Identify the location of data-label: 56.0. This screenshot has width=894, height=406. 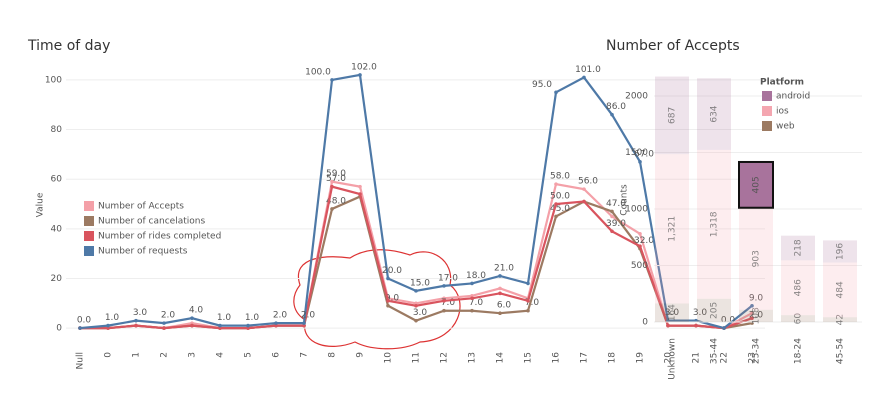
(588, 182).